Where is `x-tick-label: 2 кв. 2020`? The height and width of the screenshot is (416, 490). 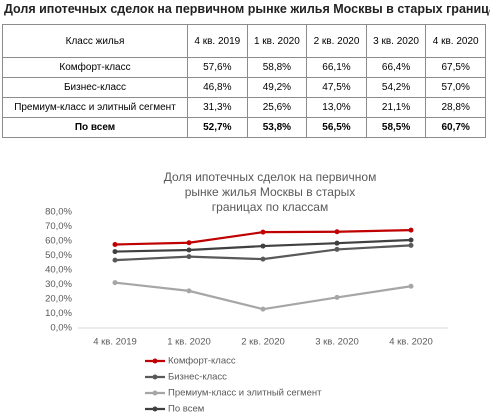 x-tick-label: 2 кв. 2020 is located at coordinates (263, 342).